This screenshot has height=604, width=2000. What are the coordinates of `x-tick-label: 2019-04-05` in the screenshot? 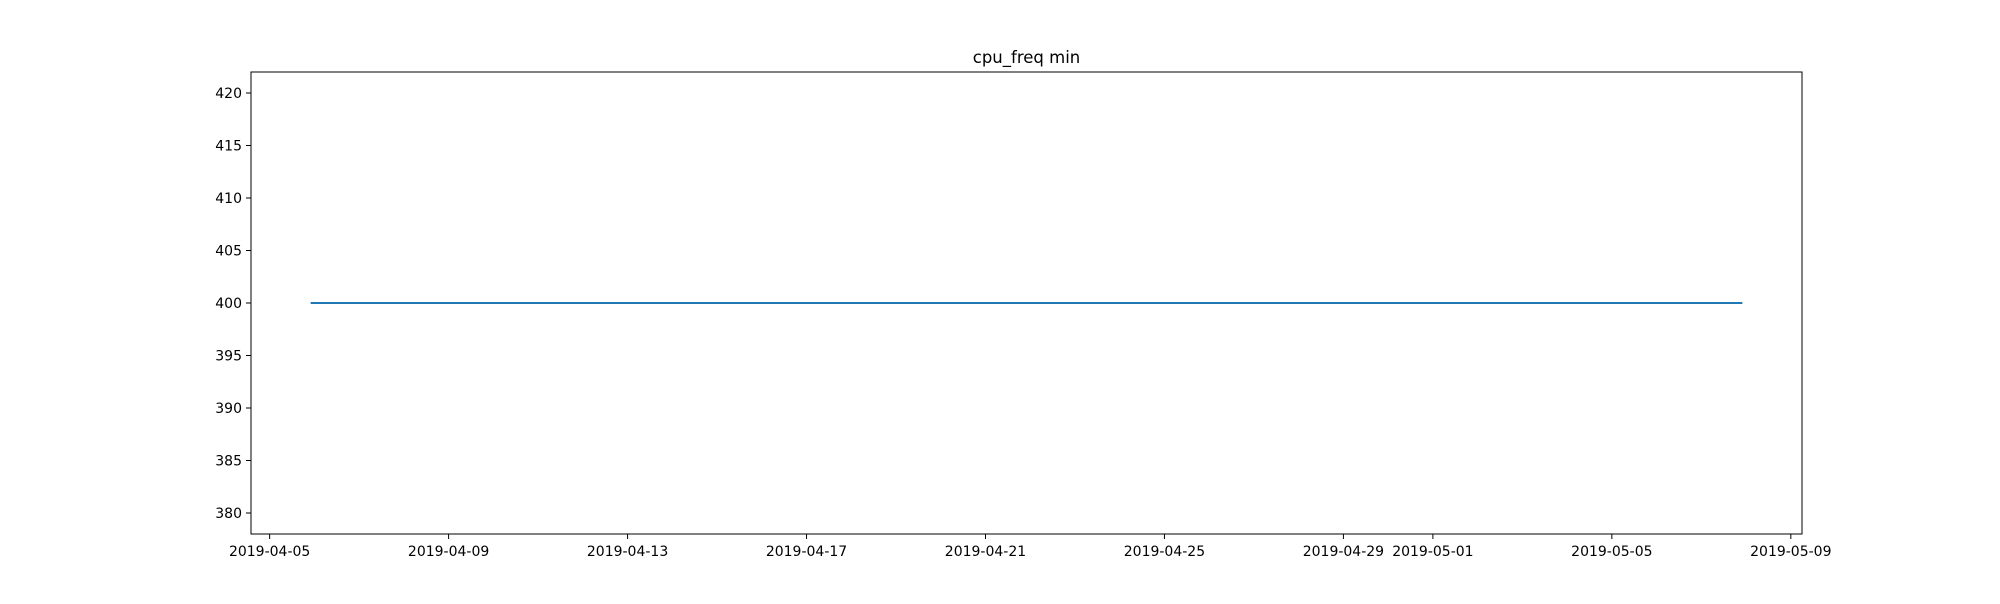 It's located at (269, 552).